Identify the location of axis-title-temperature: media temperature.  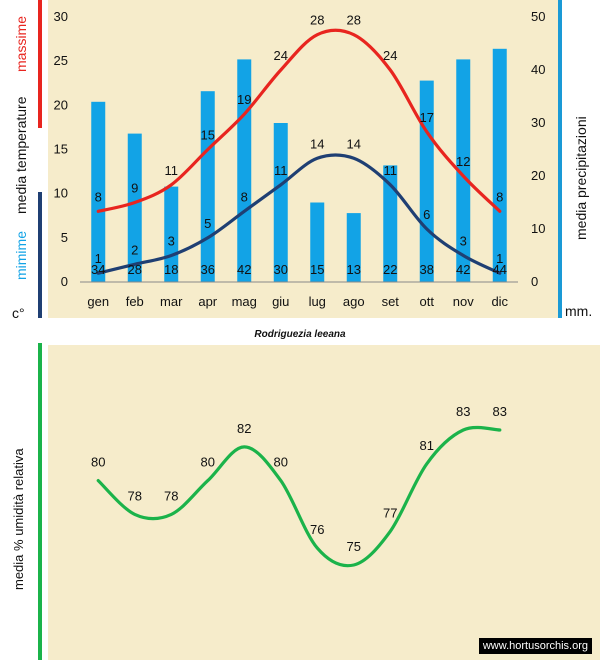
(21, 155).